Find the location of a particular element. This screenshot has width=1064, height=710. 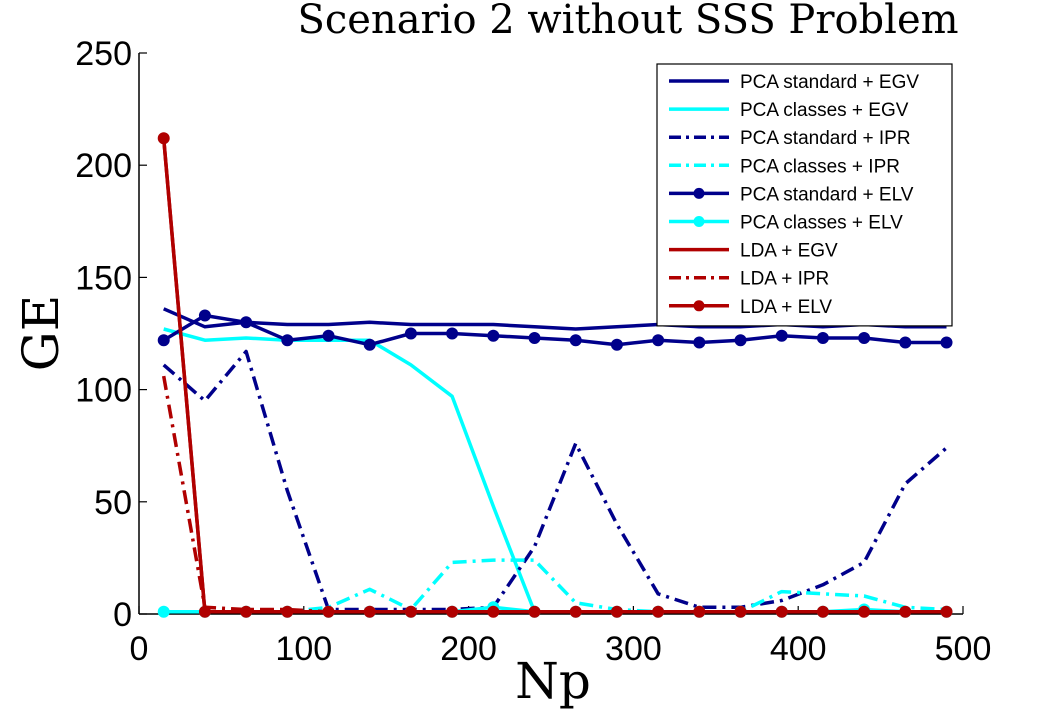

x-tick-label: 400 is located at coordinates (798, 649).